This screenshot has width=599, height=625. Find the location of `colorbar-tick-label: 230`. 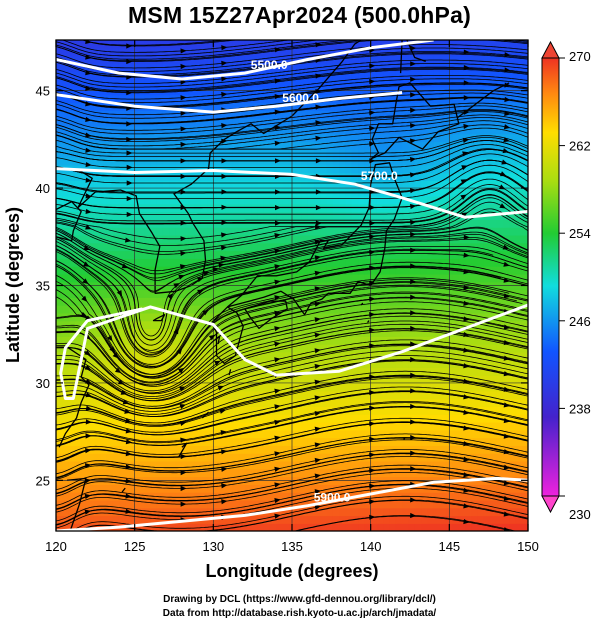

colorbar-tick-label: 230 is located at coordinates (580, 514).